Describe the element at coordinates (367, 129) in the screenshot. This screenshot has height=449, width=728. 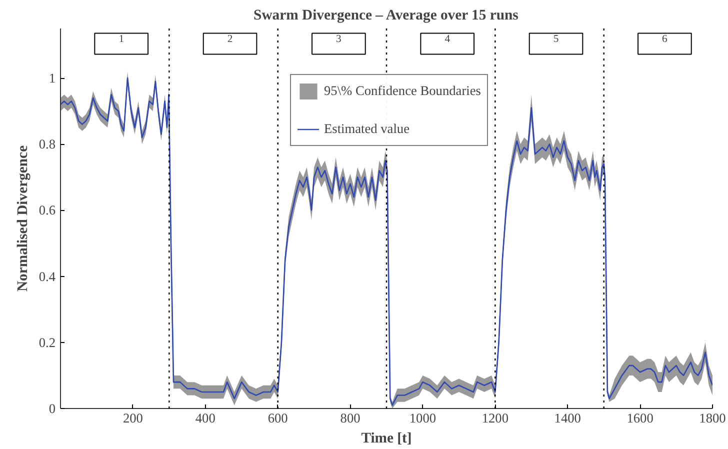
I see `legend-label: Estimated value` at that location.